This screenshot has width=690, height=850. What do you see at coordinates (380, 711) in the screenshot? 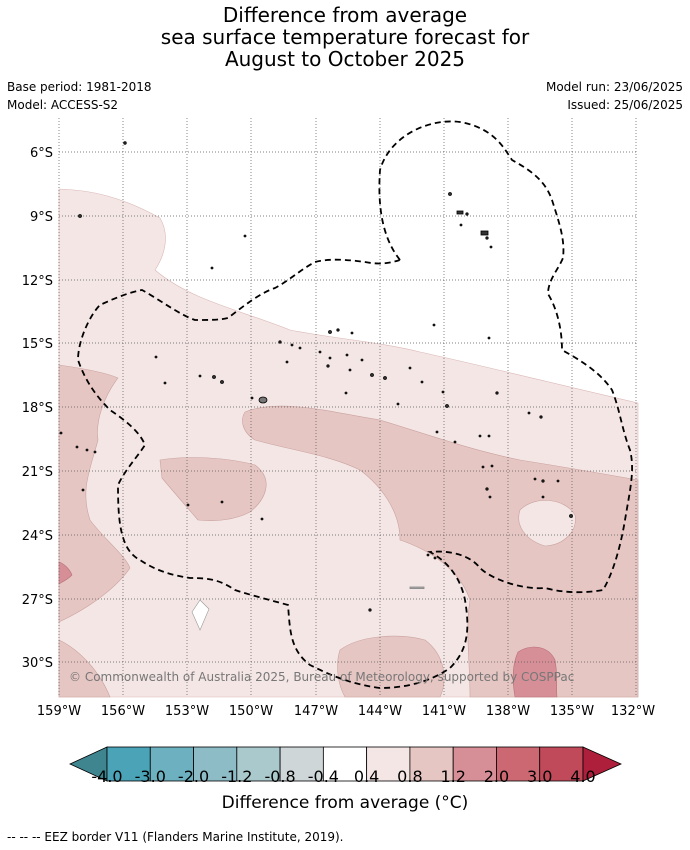
I see `lon-label: 144°W` at bounding box center [380, 711].